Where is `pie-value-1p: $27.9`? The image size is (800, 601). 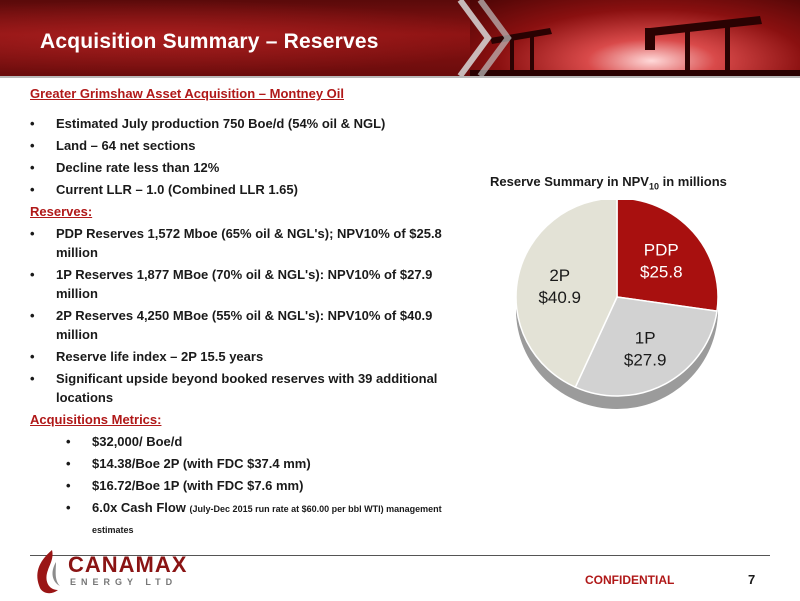 pie-value-1p: $27.9 is located at coordinates (645, 359).